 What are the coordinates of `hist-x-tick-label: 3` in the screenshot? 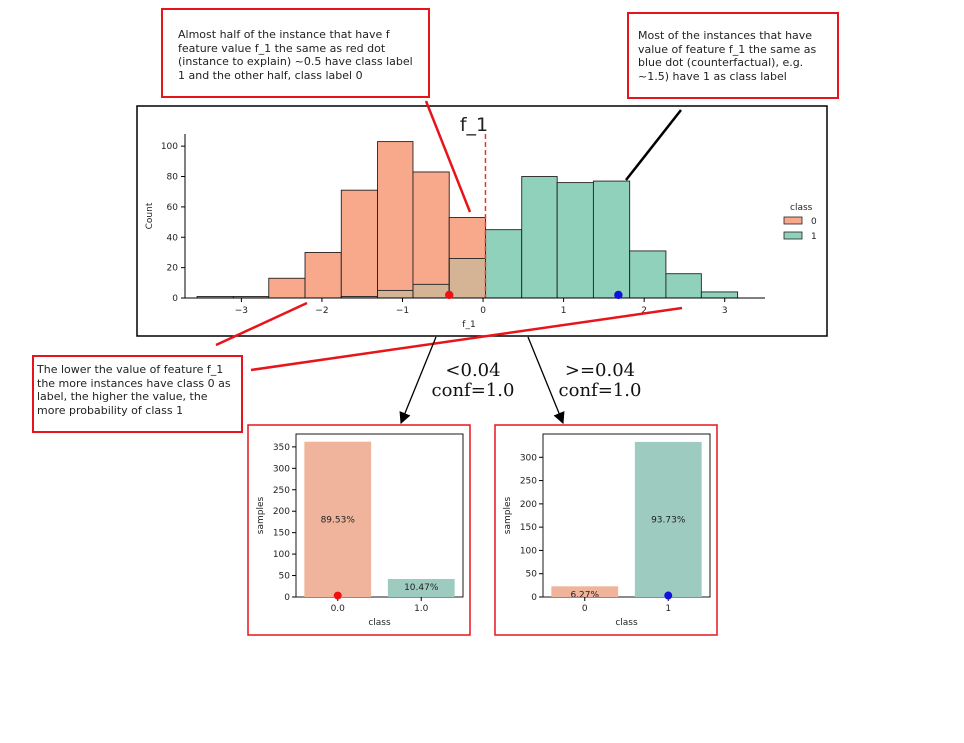 It's located at (725, 311).